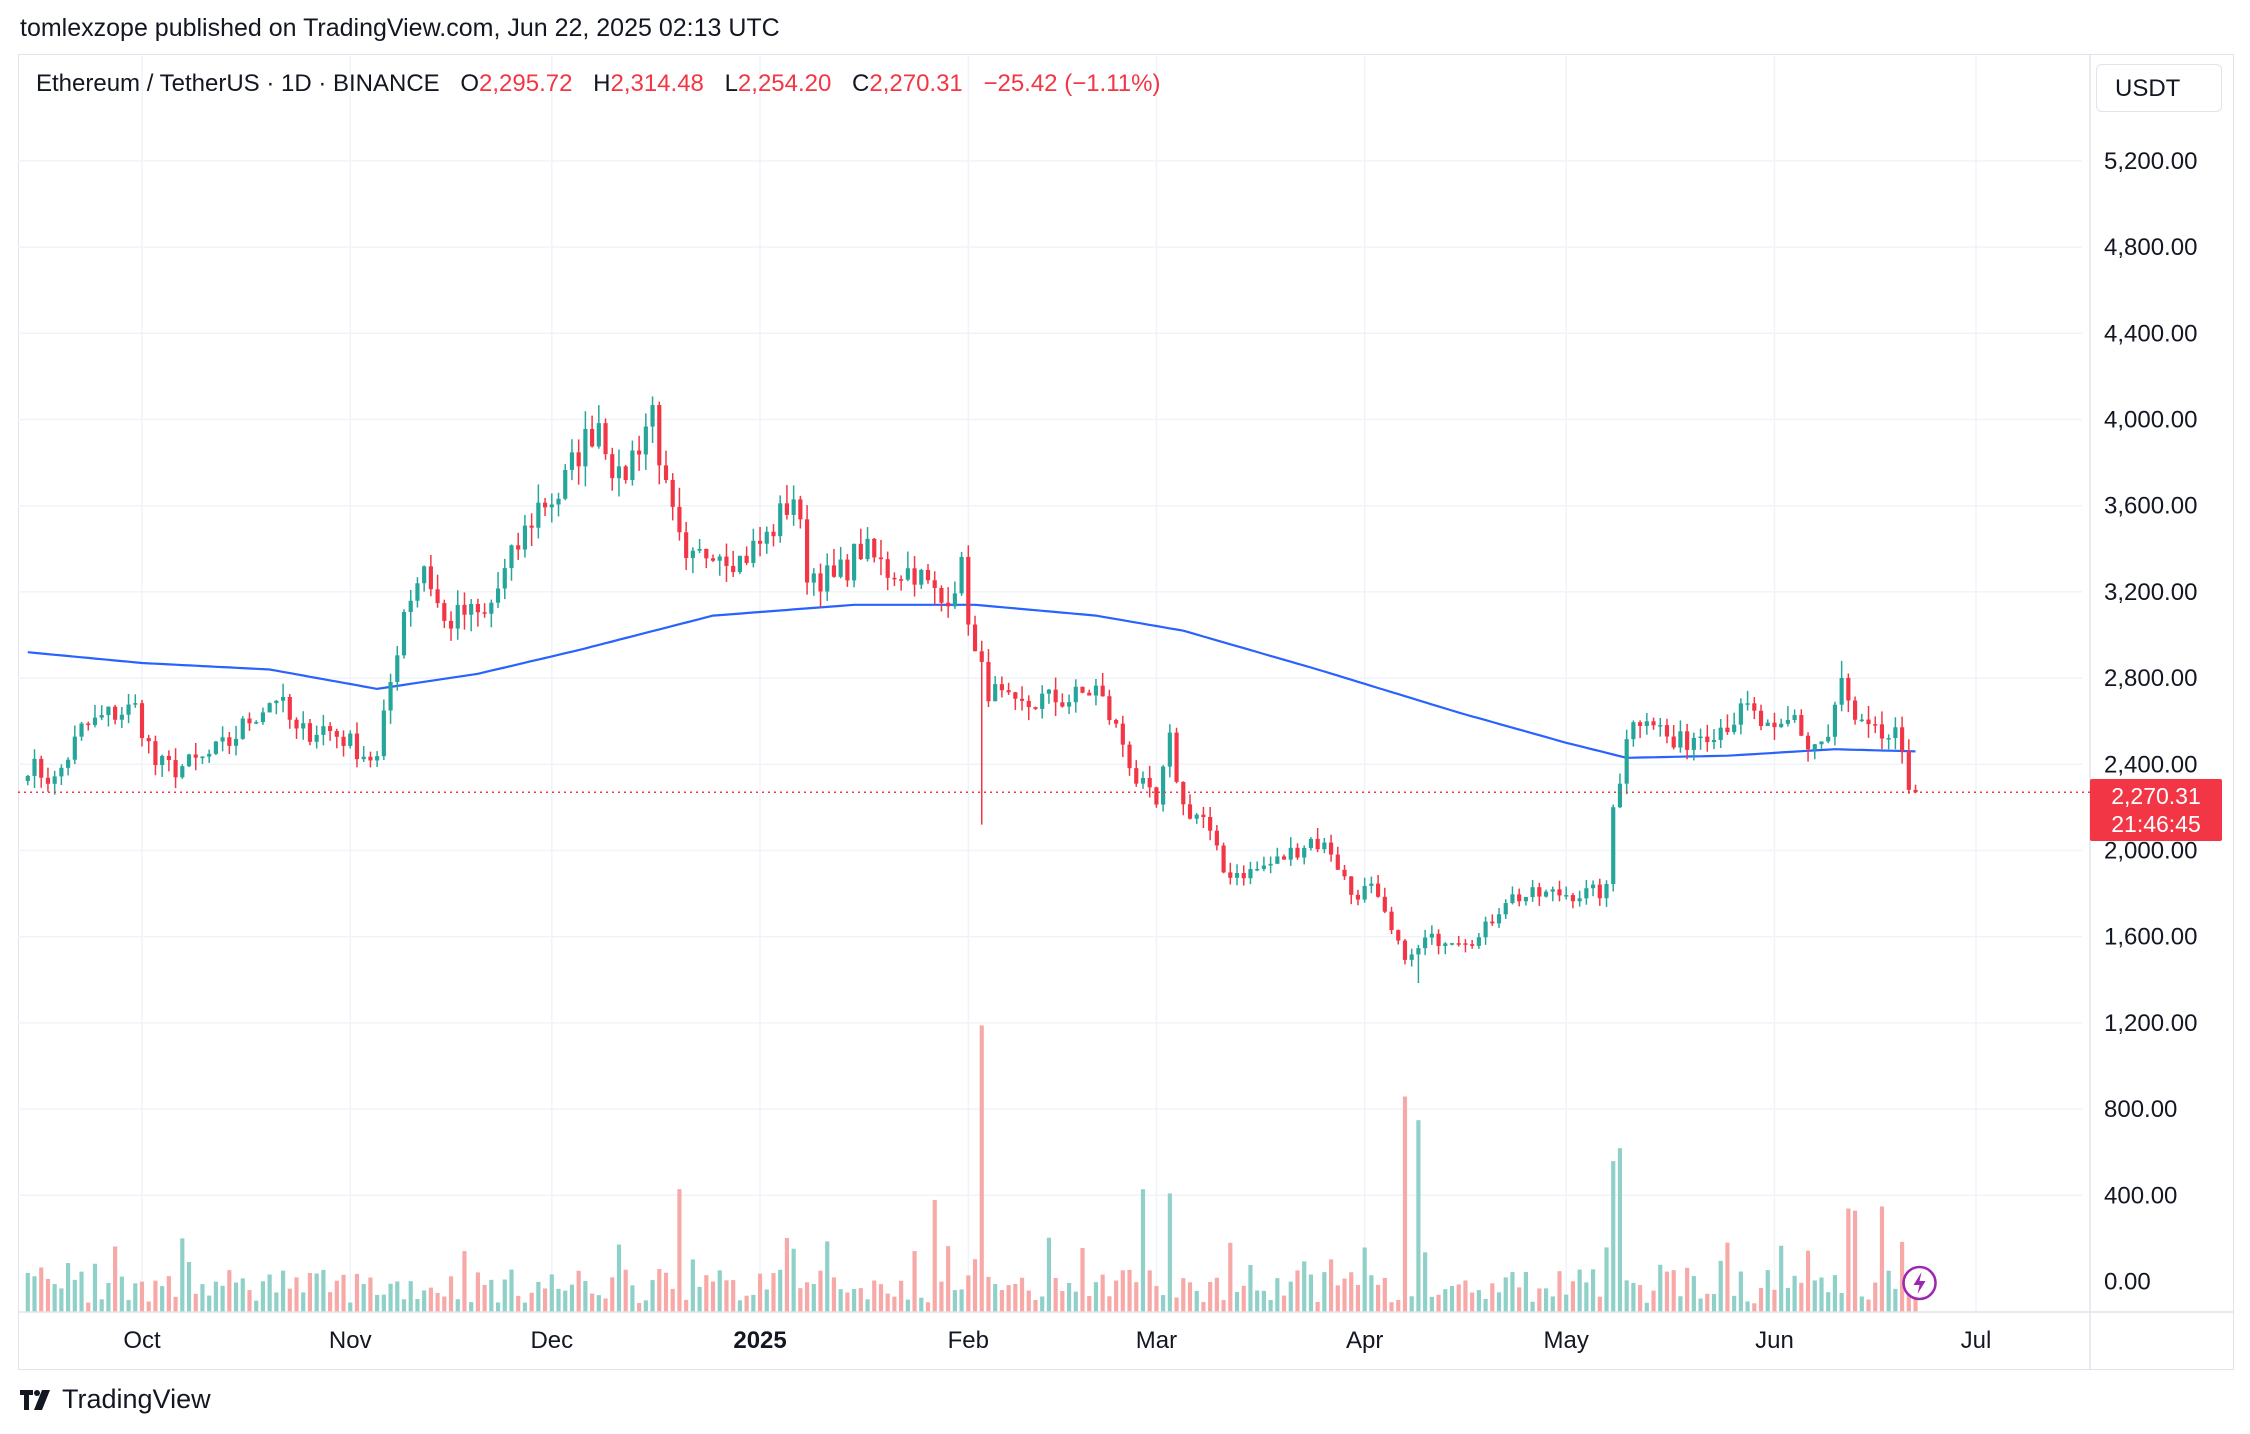 Image resolution: width=2250 pixels, height=1434 pixels. What do you see at coordinates (350, 1340) in the screenshot?
I see `x-tick-label: Nov` at bounding box center [350, 1340].